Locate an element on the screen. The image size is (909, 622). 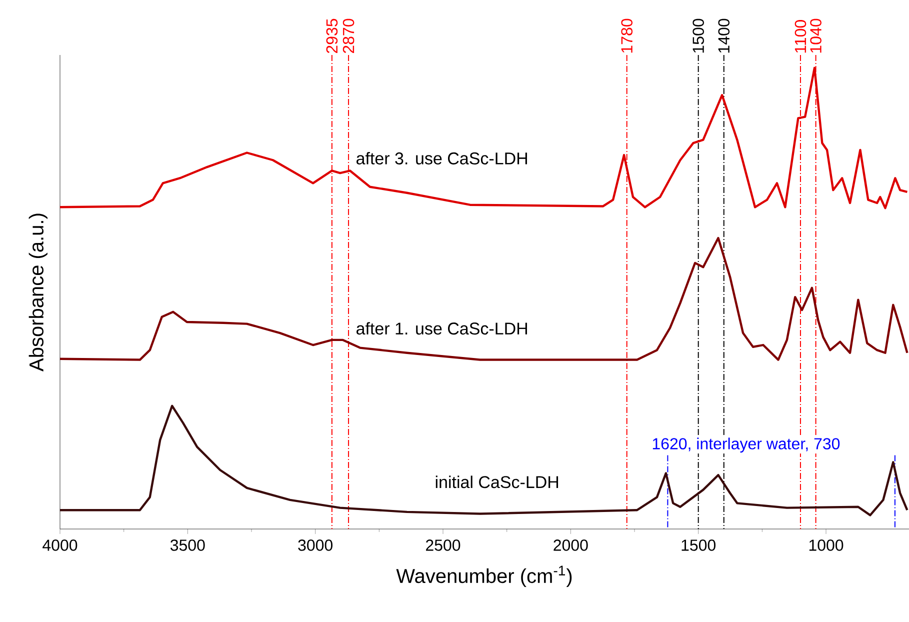
x-tick-label: 4000 is located at coordinates (60, 545).